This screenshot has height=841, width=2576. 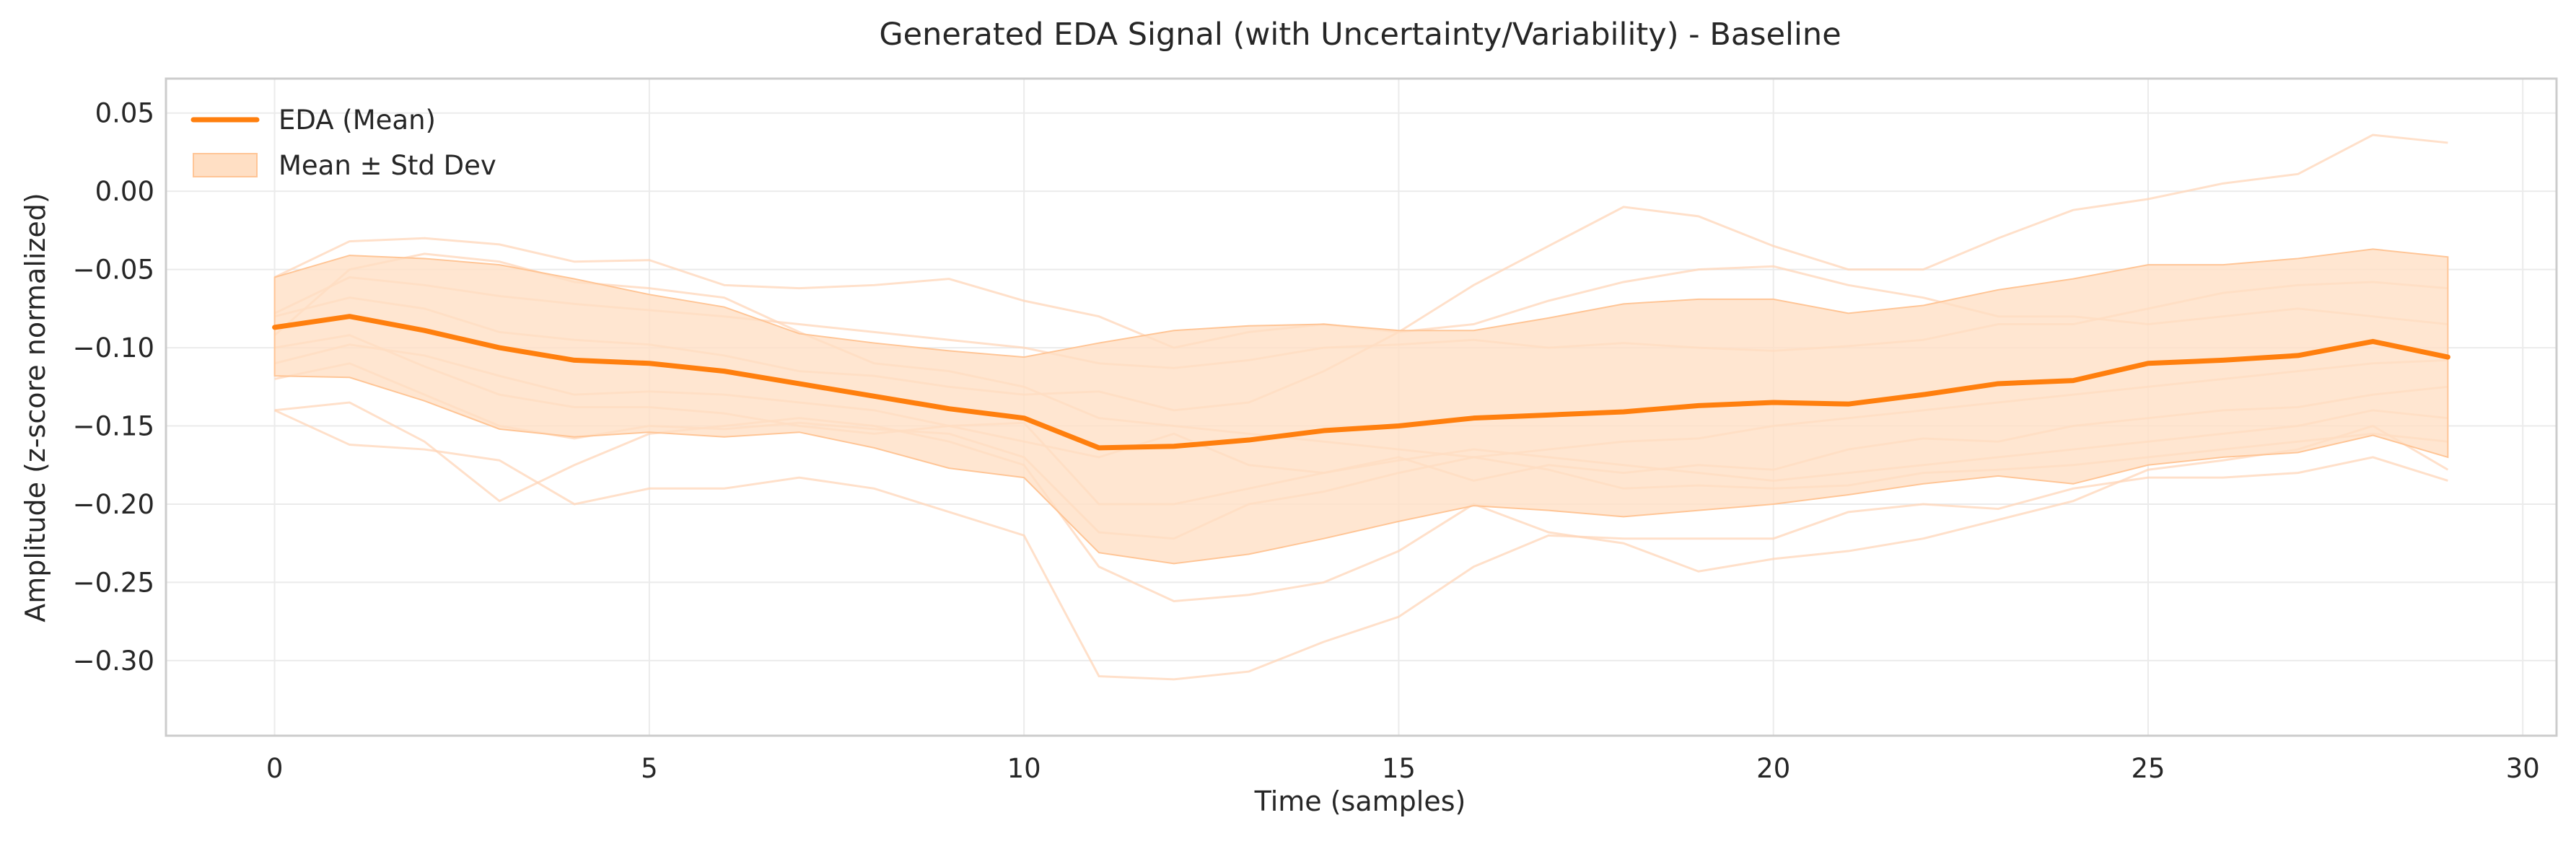 What do you see at coordinates (343, 143) in the screenshot?
I see `legend: EDA (Mean) Mean ± Std Dev` at bounding box center [343, 143].